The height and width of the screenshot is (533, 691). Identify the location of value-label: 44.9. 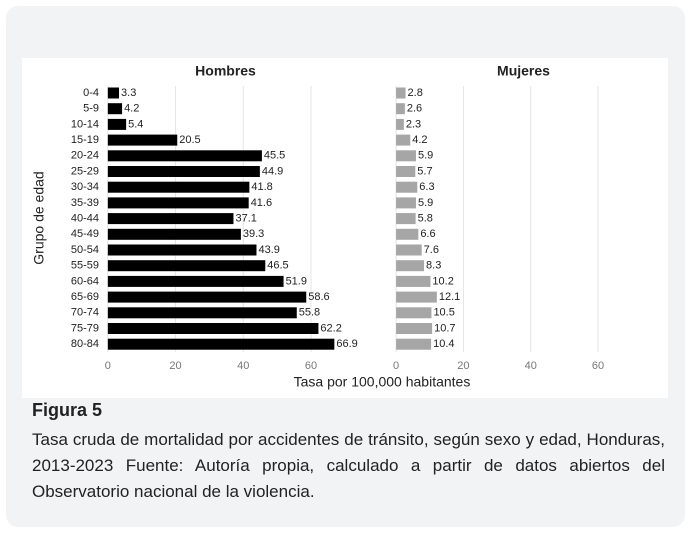
(272, 171).